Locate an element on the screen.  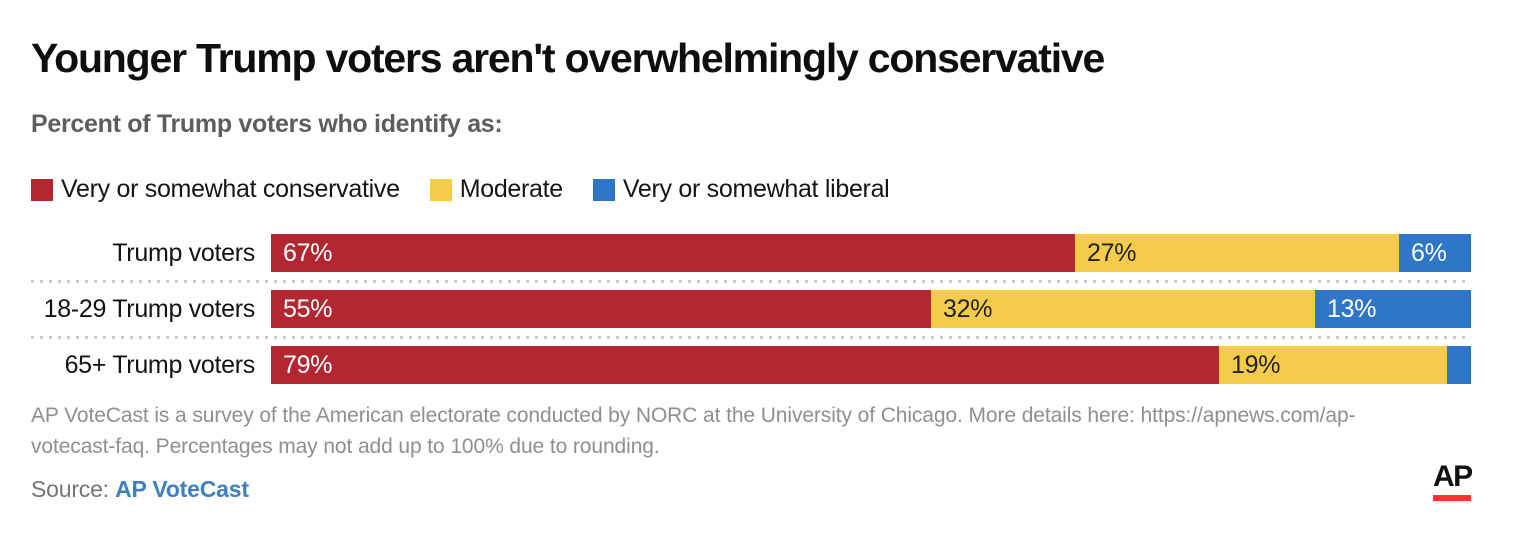
bar-value-label: 13% is located at coordinates (1352, 308).